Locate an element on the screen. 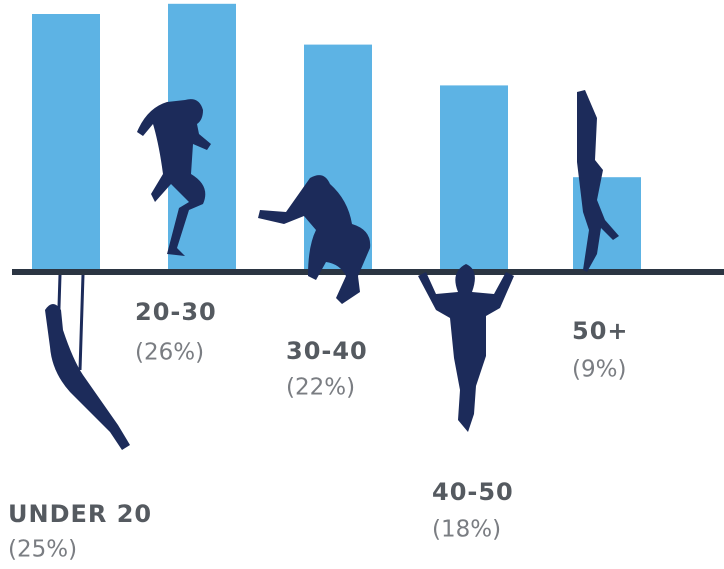 Image resolution: width=724 pixels, height=569 pixels. figure-rings is located at coordinates (87, 377).